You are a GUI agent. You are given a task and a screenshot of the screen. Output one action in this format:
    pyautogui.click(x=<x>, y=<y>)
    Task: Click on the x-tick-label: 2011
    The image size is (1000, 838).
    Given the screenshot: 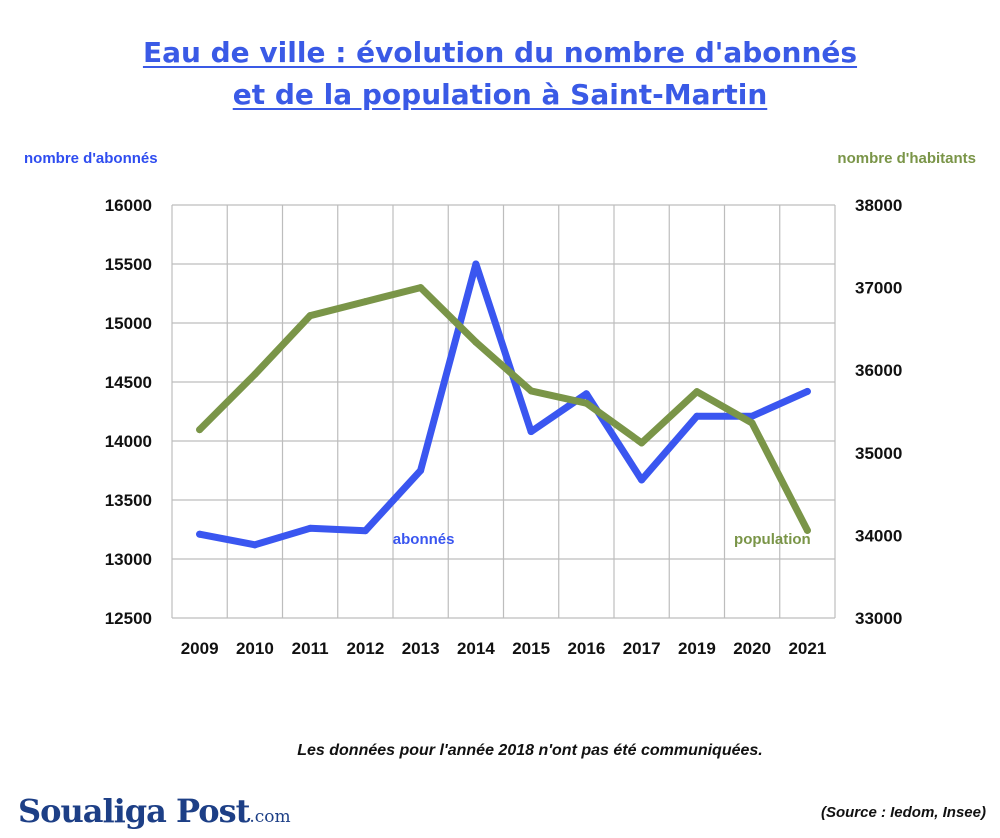 What is the action you would take?
    pyautogui.click(x=310, y=648)
    